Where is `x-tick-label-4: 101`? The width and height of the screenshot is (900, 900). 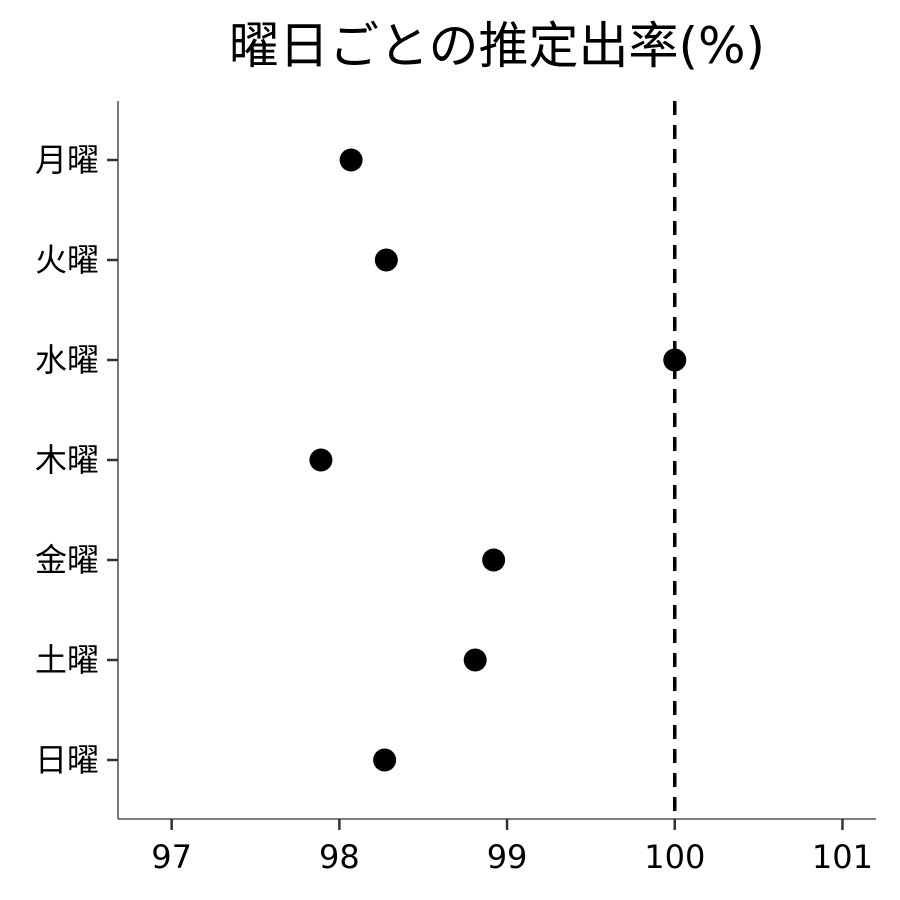
x-tick-label-4: 101 is located at coordinates (842, 857).